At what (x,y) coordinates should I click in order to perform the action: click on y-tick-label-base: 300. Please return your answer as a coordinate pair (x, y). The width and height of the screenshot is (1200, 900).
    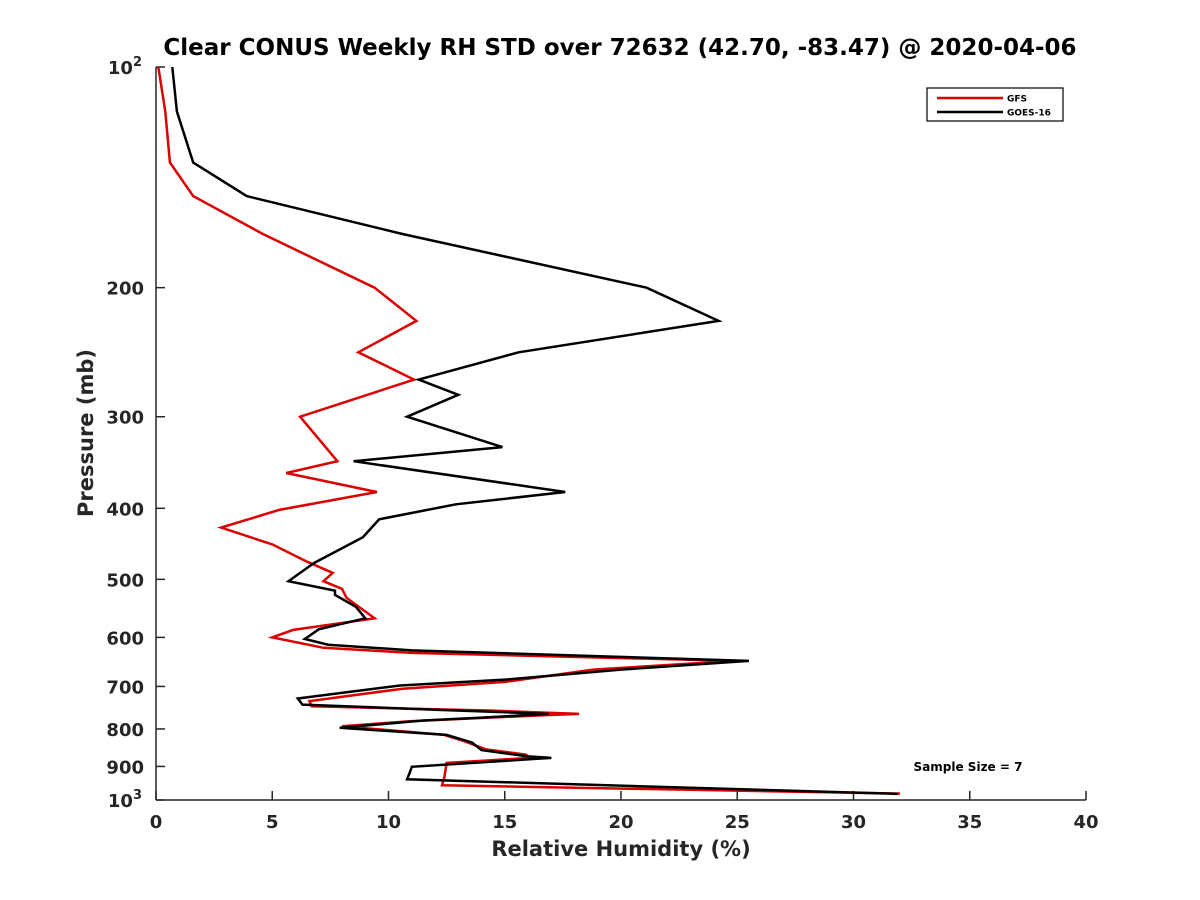
    Looking at the image, I should click on (125, 418).